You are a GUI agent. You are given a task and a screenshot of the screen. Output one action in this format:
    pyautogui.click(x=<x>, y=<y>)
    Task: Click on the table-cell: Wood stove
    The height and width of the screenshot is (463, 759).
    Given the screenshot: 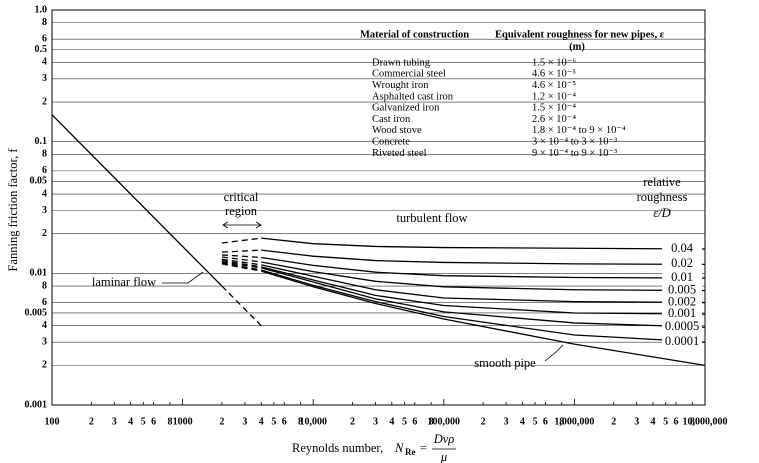 What is the action you would take?
    pyautogui.click(x=397, y=130)
    